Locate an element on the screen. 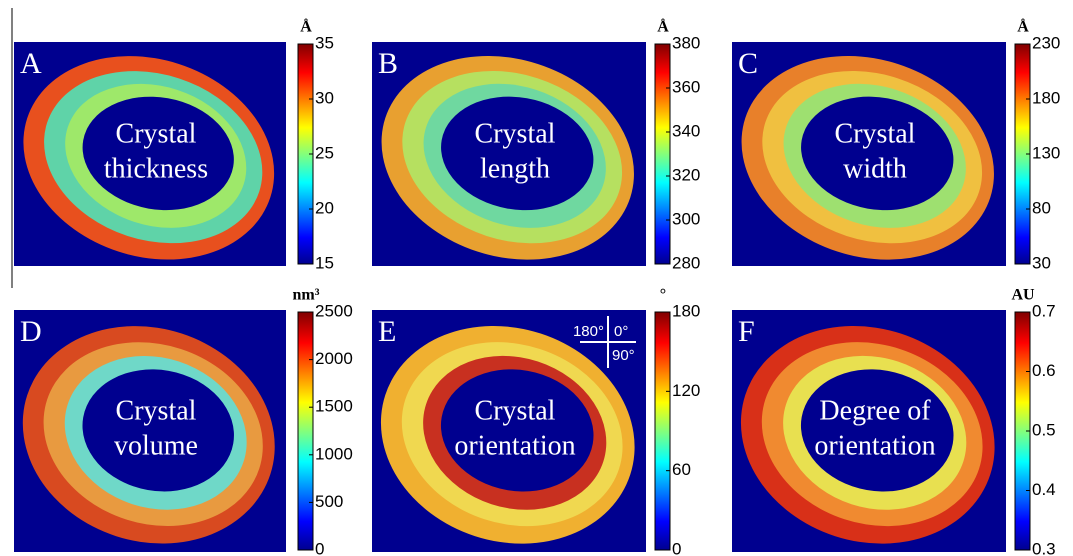 The image size is (1073, 556). colorbar-tick-label: 0.3 is located at coordinates (1044, 547).